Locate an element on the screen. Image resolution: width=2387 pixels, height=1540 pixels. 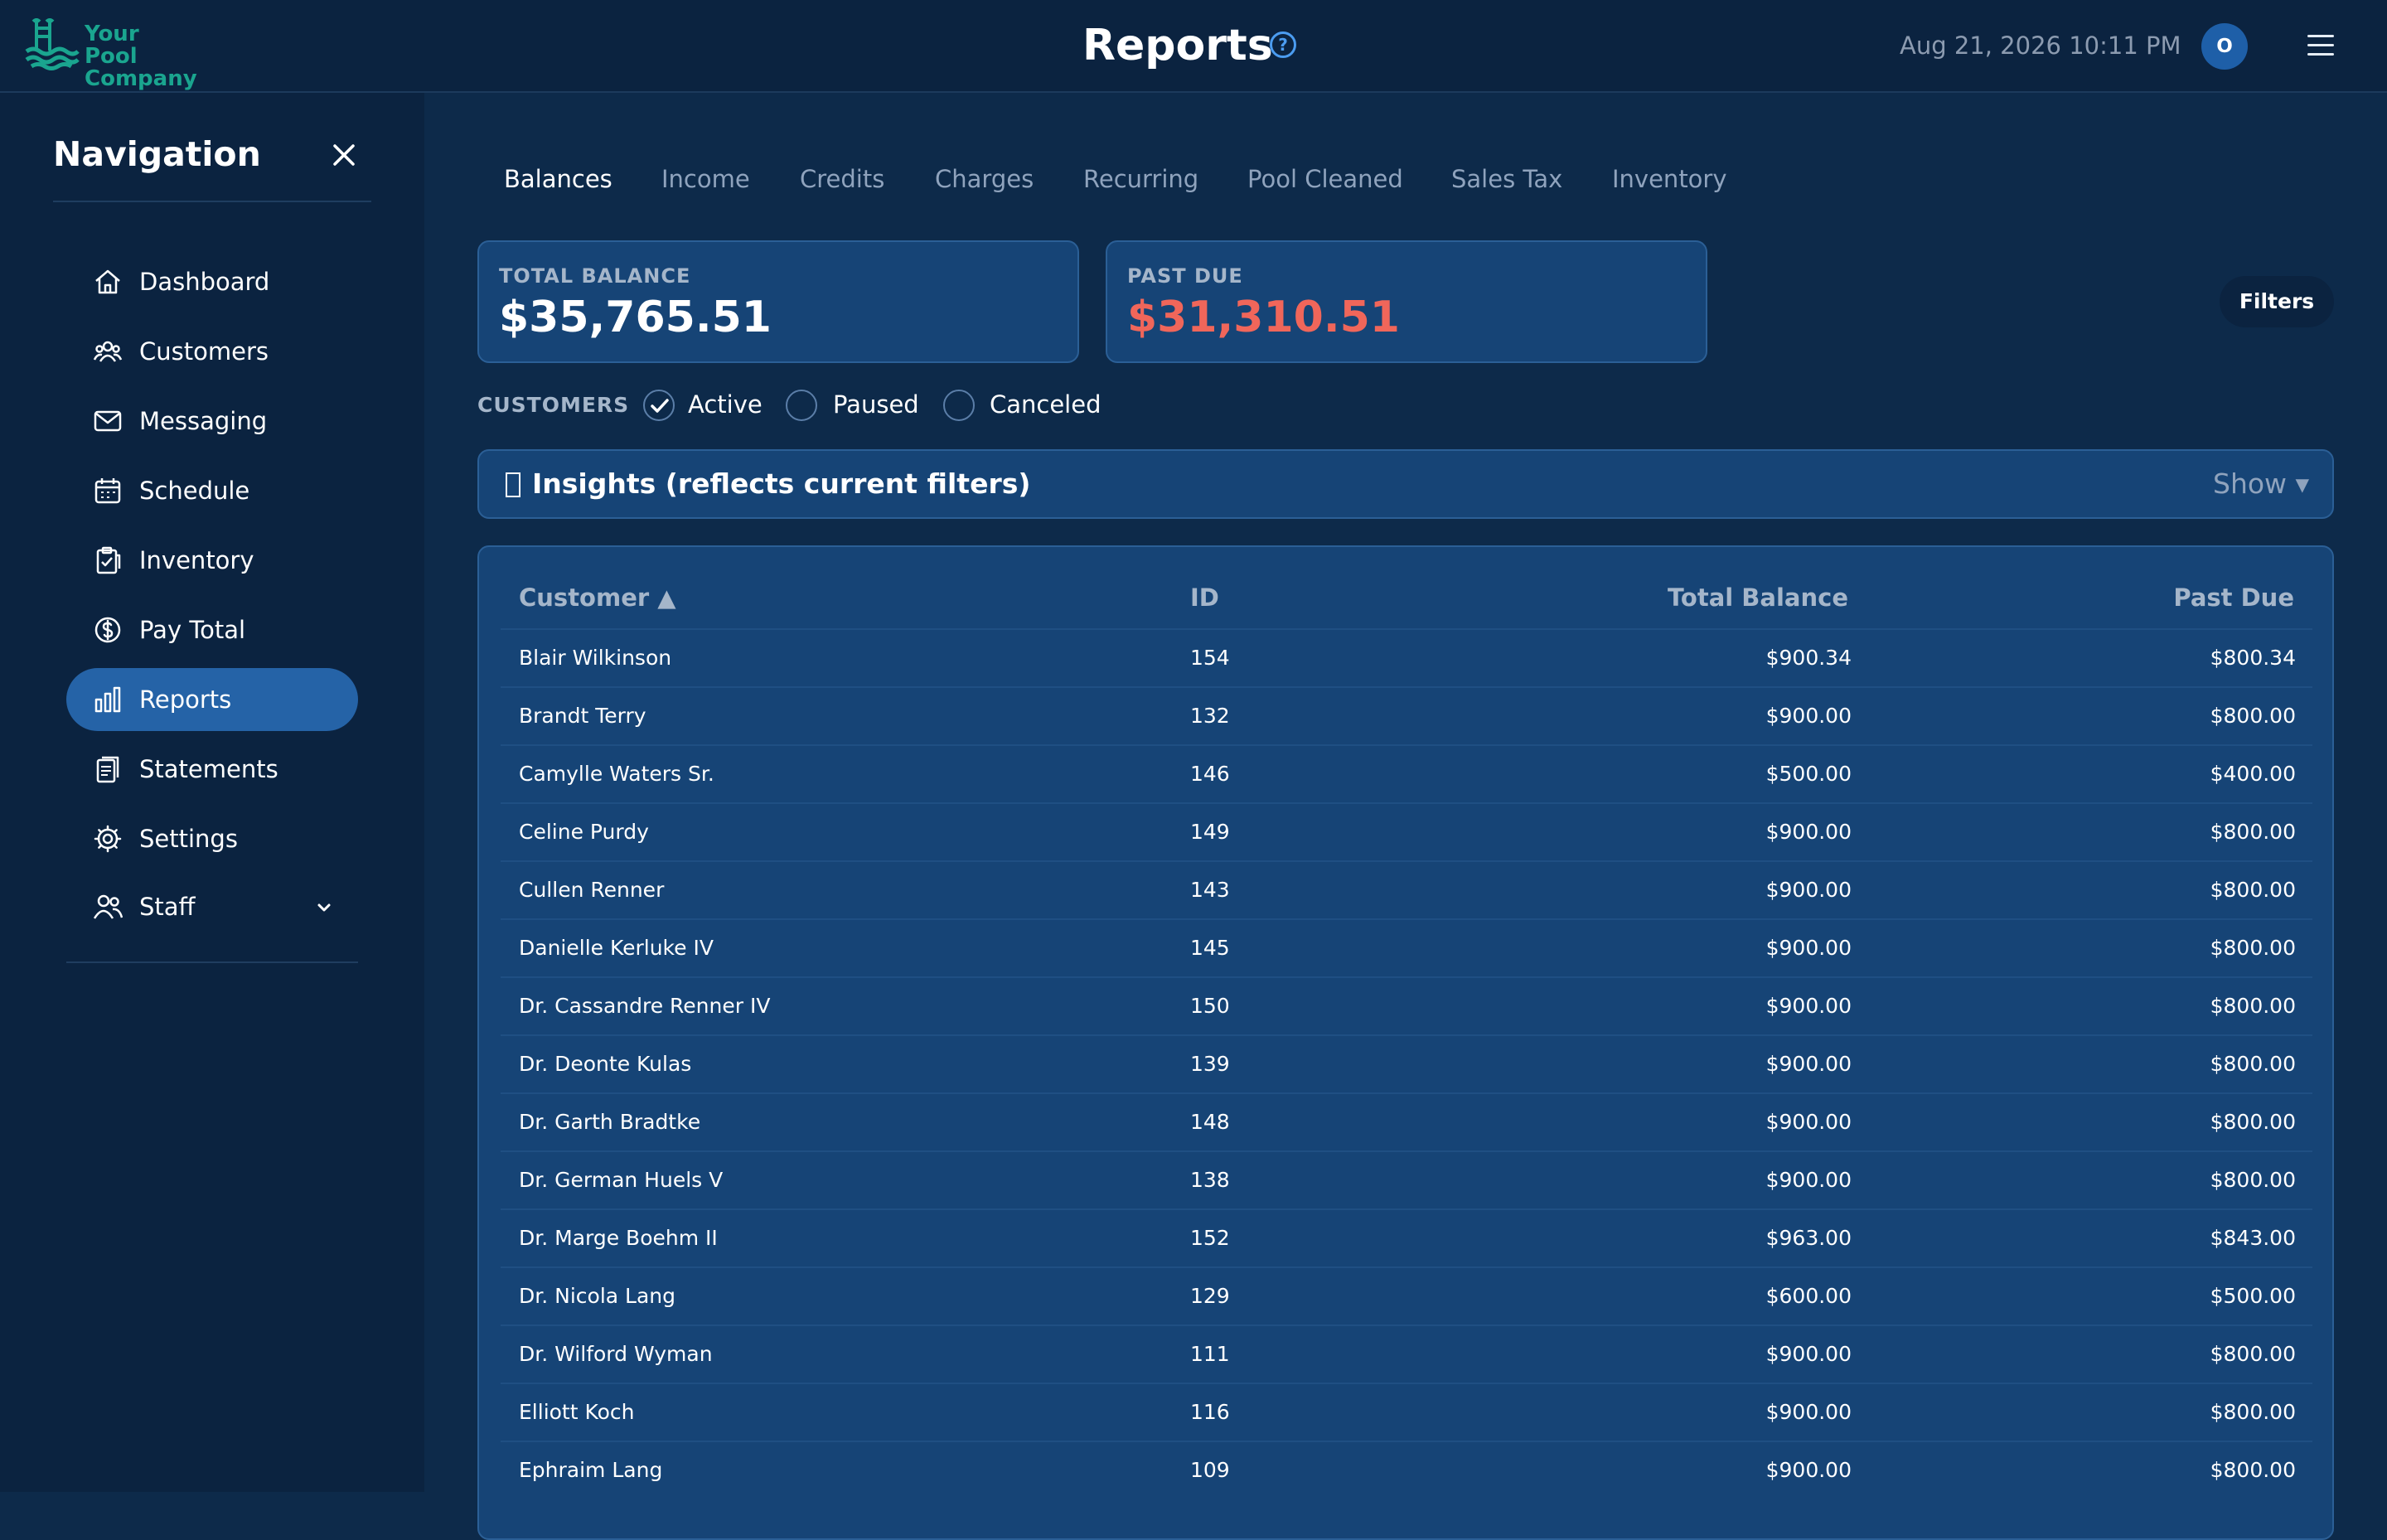
help-circle-icon: ? is located at coordinates (1283, 44).